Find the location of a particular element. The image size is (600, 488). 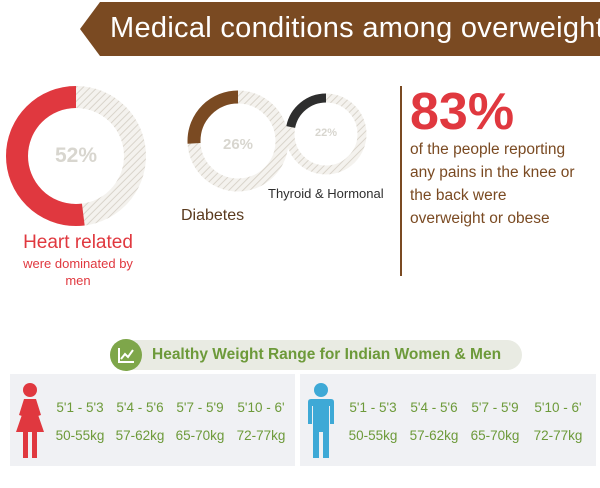

stat-value: 83% is located at coordinates (462, 112).